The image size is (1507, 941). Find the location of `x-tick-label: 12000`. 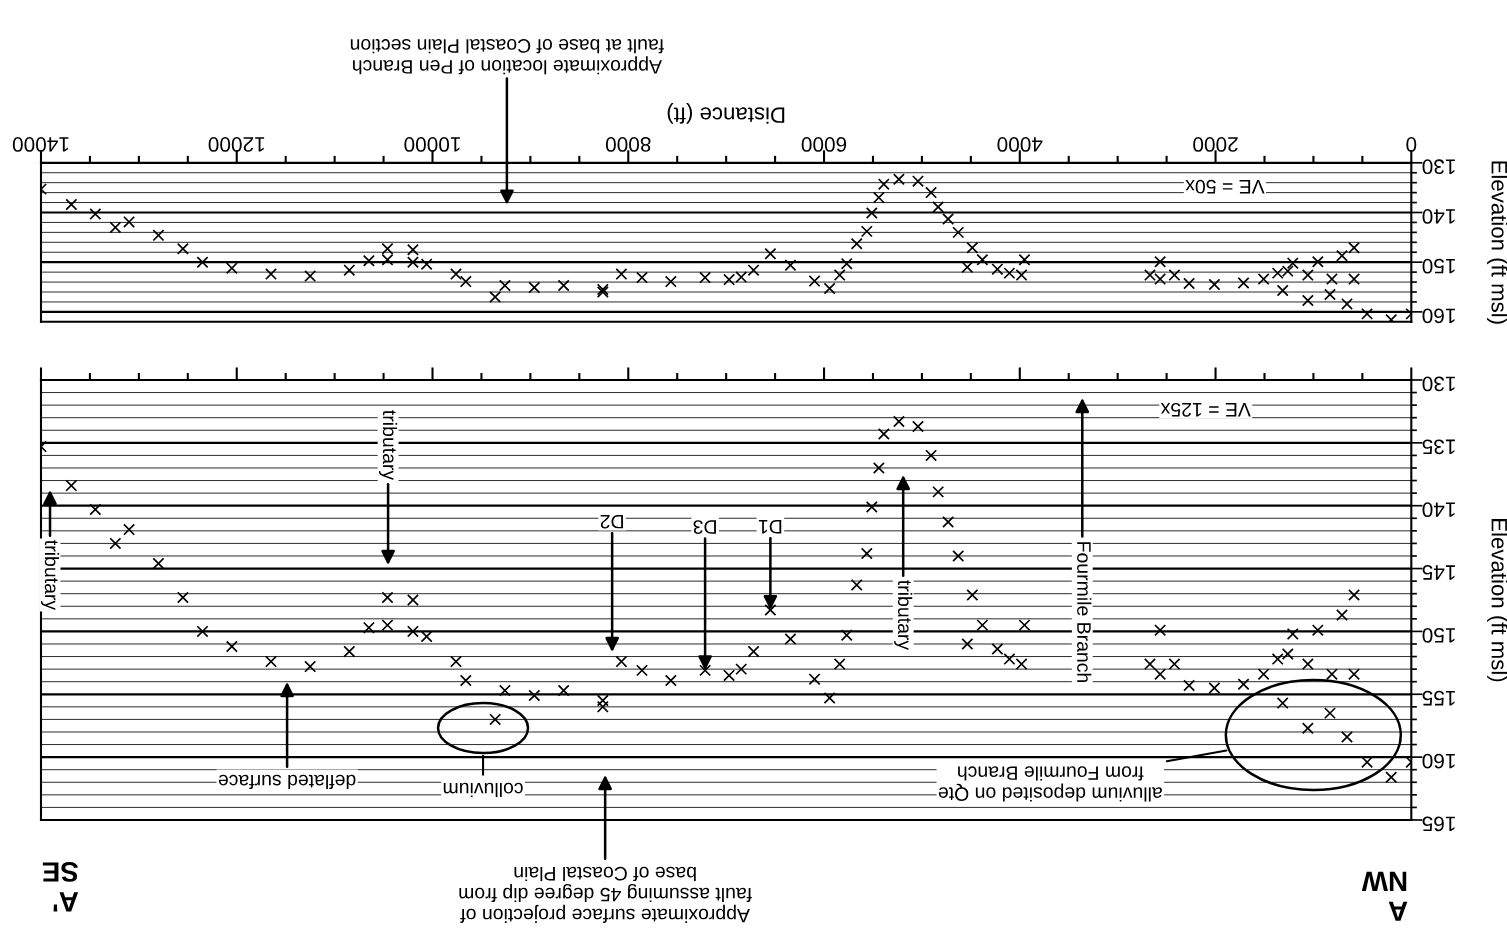

x-tick-label: 12000 is located at coordinates (236, 144).